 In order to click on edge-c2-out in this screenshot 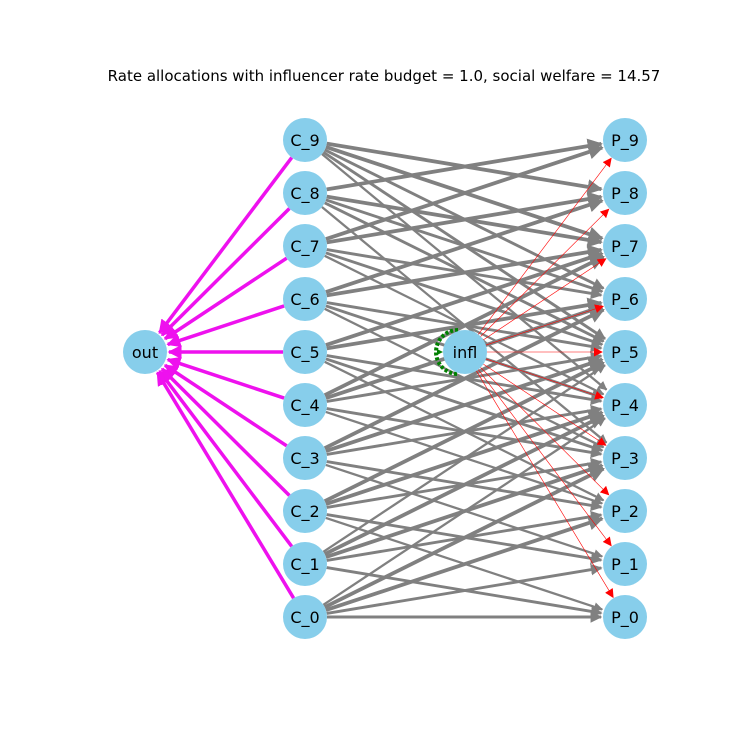, I will do `click(225, 432)`.